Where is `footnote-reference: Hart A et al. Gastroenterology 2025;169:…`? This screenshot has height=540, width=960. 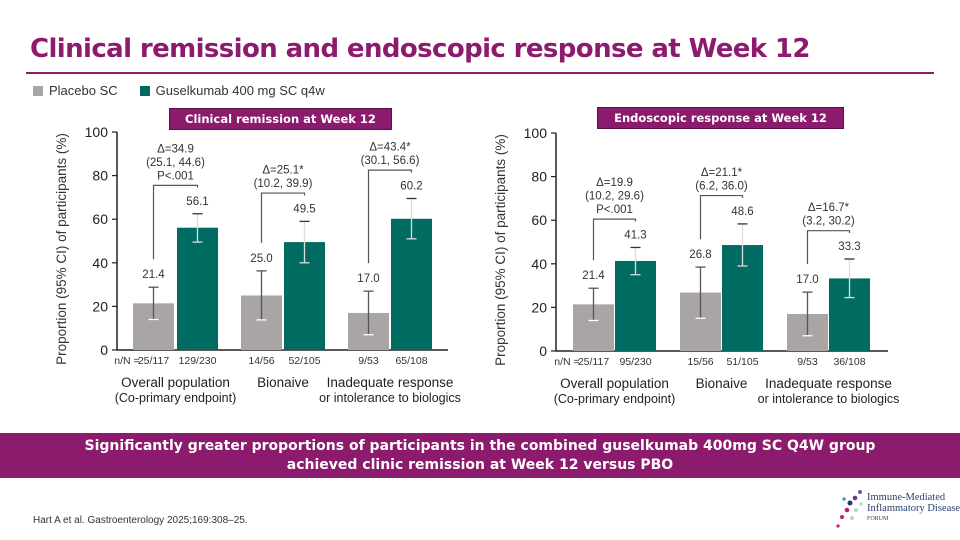 footnote-reference: Hart A et al. Gastroenterology 2025;169:… is located at coordinates (140, 520).